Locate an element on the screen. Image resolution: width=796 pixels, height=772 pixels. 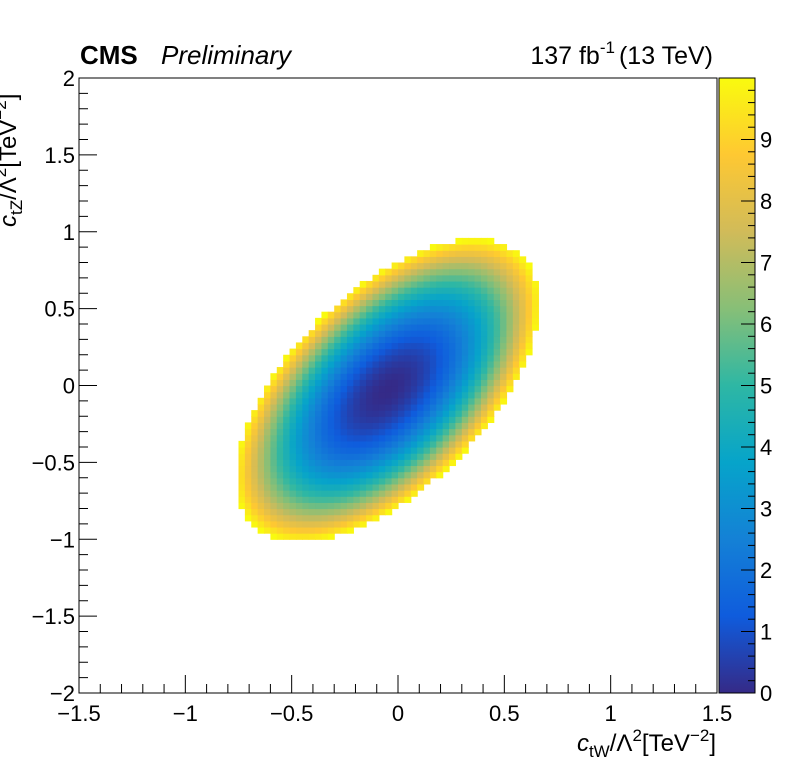
lumi-label: 137 fb-1 (13 TeV) is located at coordinates (621, 54).